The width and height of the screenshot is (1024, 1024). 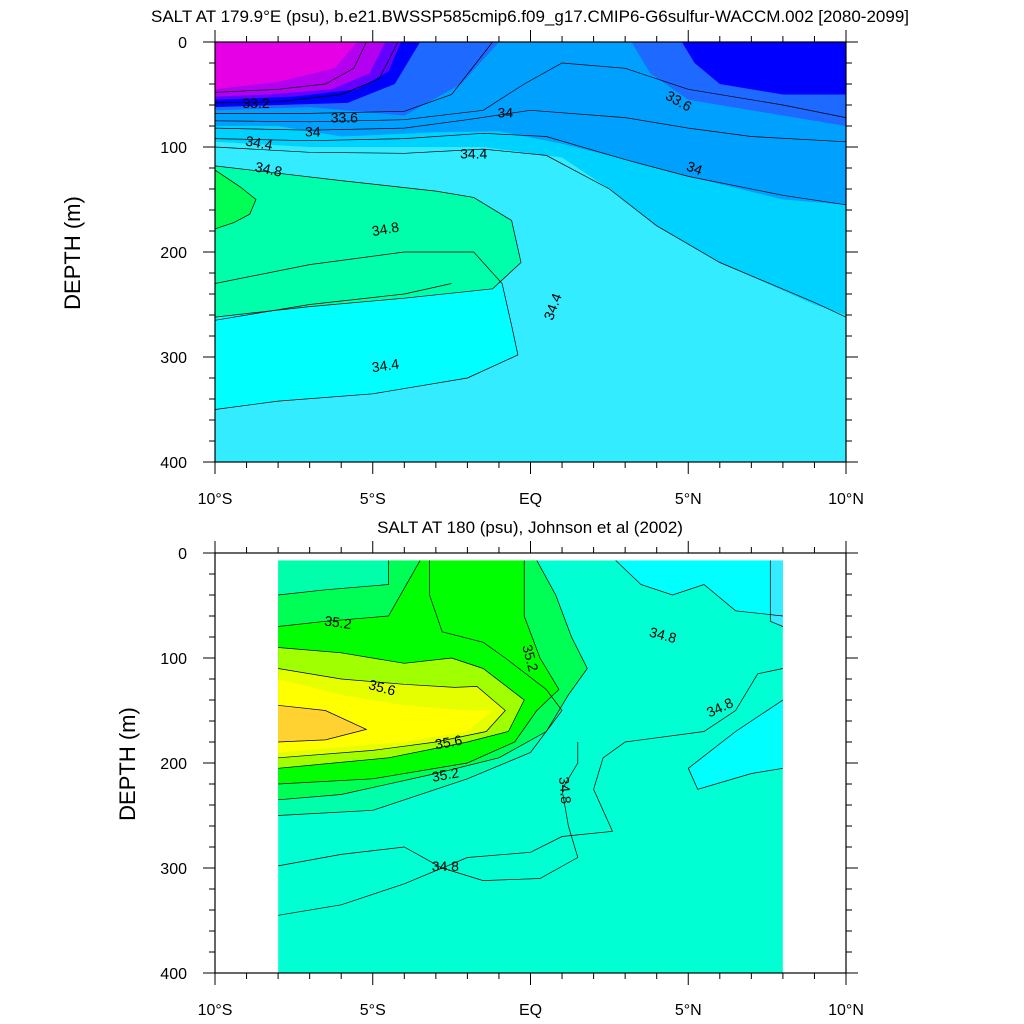 I want to click on bottom-y-tick-label: 400, so click(x=173, y=974).